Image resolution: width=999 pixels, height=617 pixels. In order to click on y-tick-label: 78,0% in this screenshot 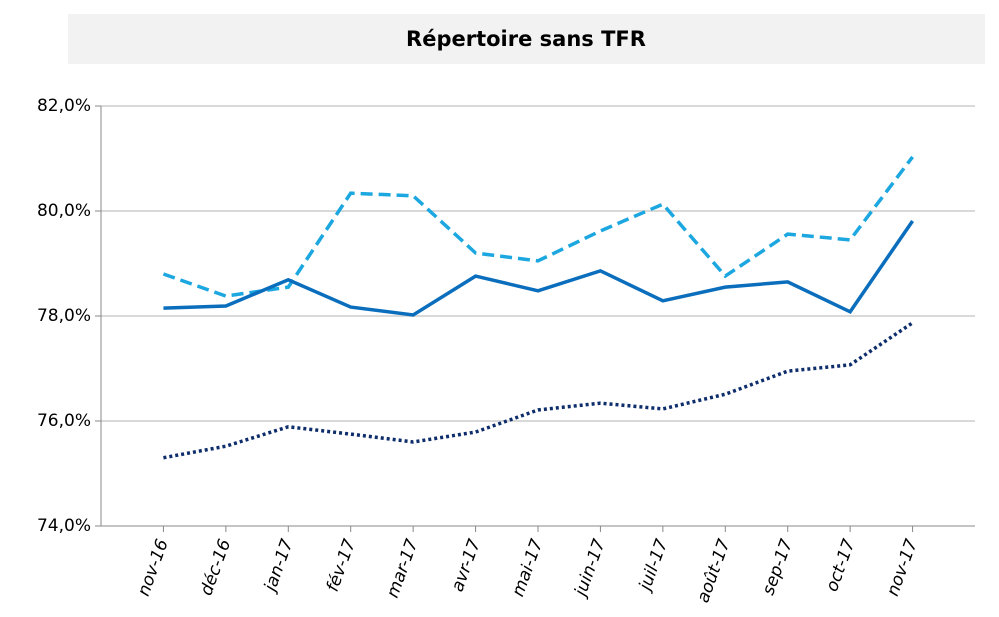, I will do `click(64, 316)`.